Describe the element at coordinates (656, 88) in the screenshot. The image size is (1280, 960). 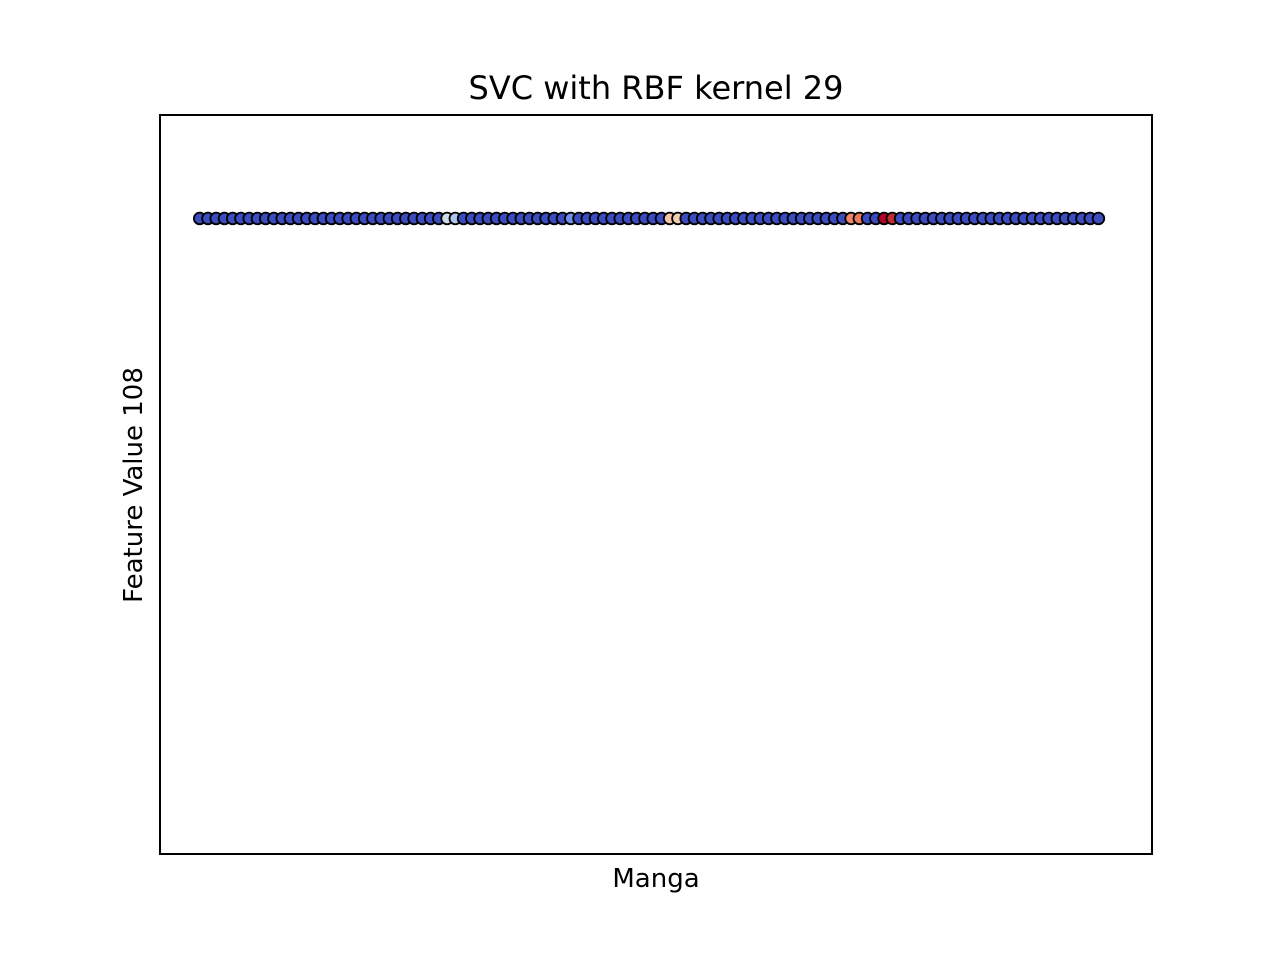
I see `chart-title: SVC with RBF kernel 29` at that location.